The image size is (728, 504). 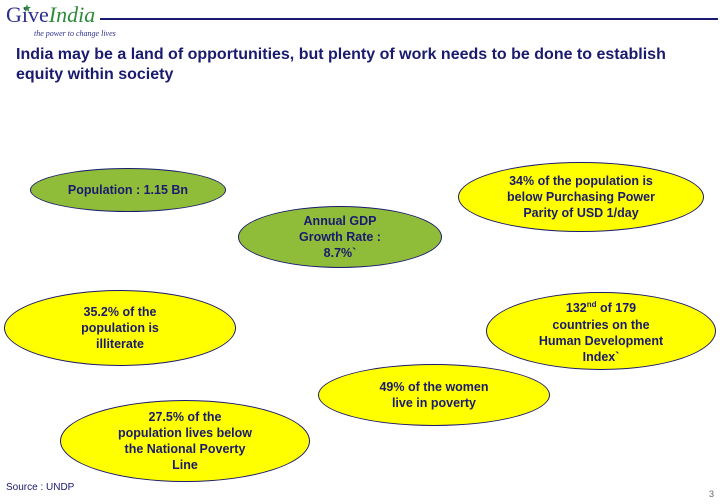 I want to click on illiterate-text: 35.2% of the population is illiterate, so click(x=120, y=328).